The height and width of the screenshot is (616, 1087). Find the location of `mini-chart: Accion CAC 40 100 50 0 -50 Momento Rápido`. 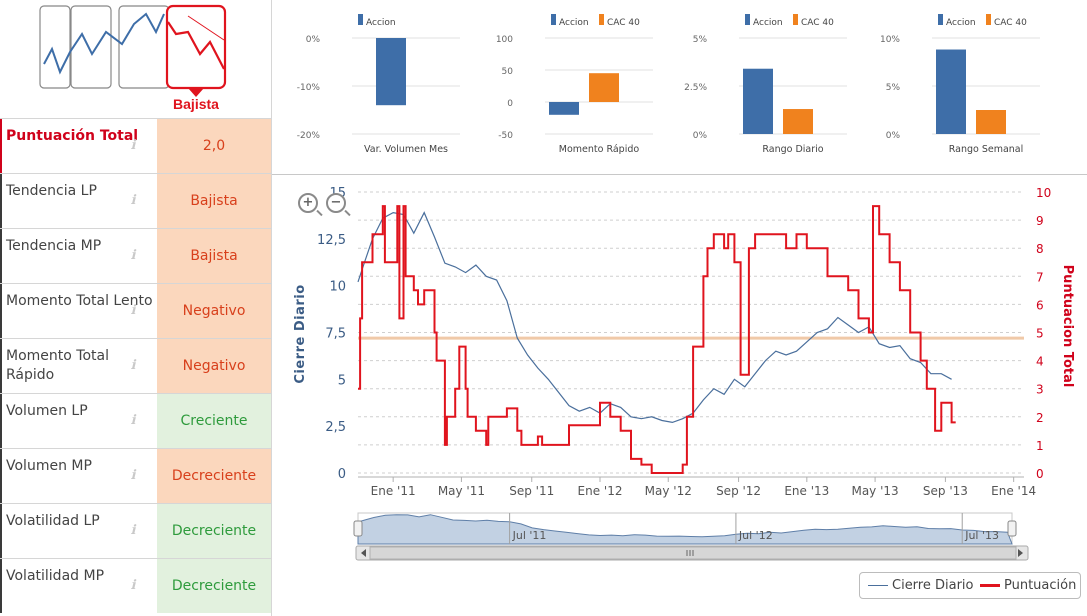

mini-chart: Accion CAC 40 100 50 0 -50 Momento Rápido is located at coordinates (574, 84).